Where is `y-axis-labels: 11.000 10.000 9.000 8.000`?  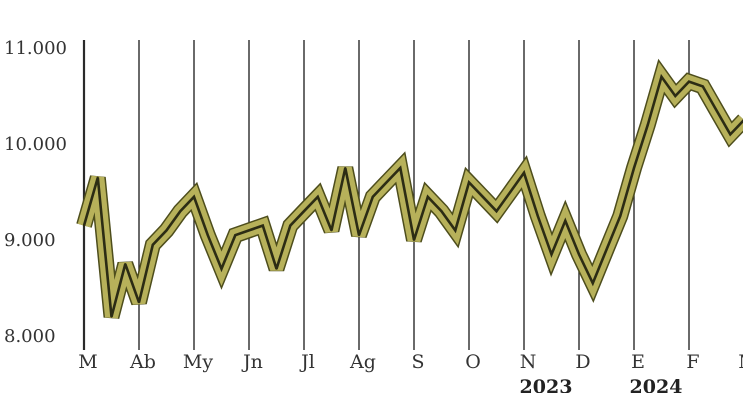 y-axis-labels: 11.000 10.000 9.000 8.000 is located at coordinates (35, 192).